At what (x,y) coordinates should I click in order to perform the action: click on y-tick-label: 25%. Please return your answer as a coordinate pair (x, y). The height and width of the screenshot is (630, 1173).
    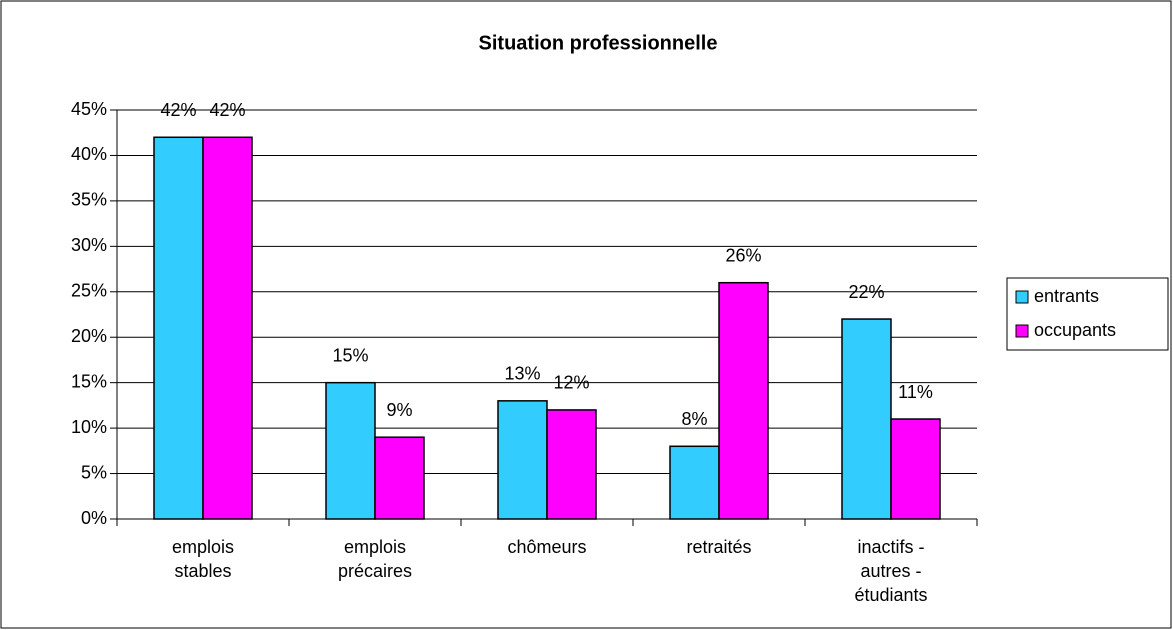
    Looking at the image, I should click on (89, 291).